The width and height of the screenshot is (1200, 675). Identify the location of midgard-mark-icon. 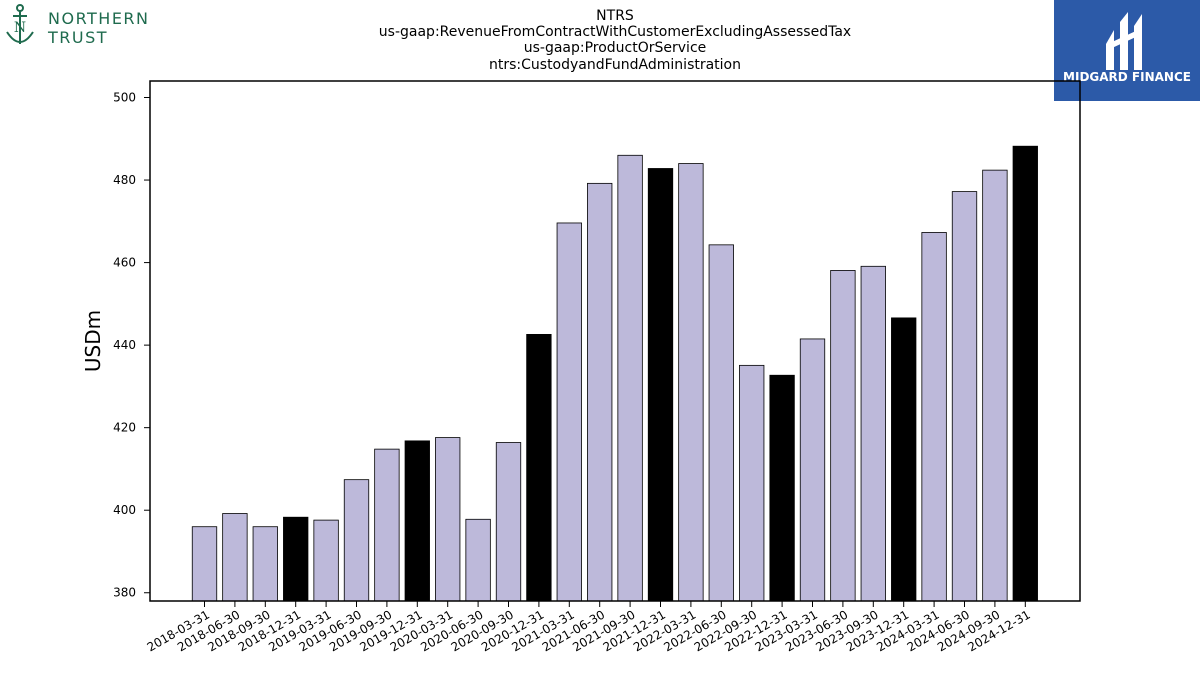
(1124, 41).